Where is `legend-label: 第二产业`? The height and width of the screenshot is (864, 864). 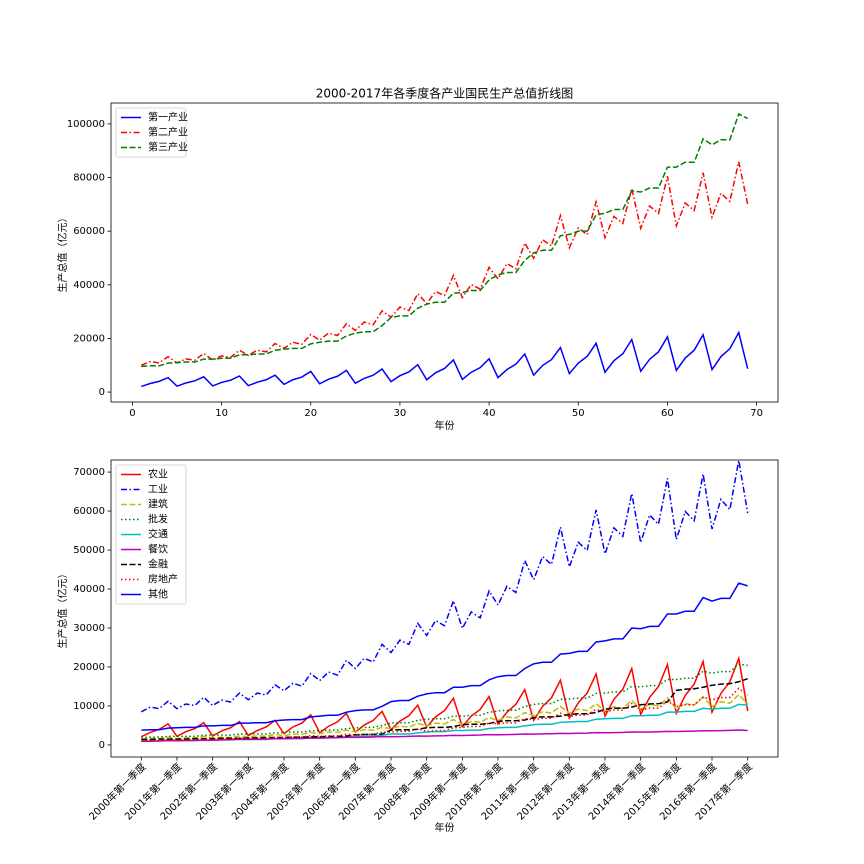 legend-label: 第二产业 is located at coordinates (168, 132).